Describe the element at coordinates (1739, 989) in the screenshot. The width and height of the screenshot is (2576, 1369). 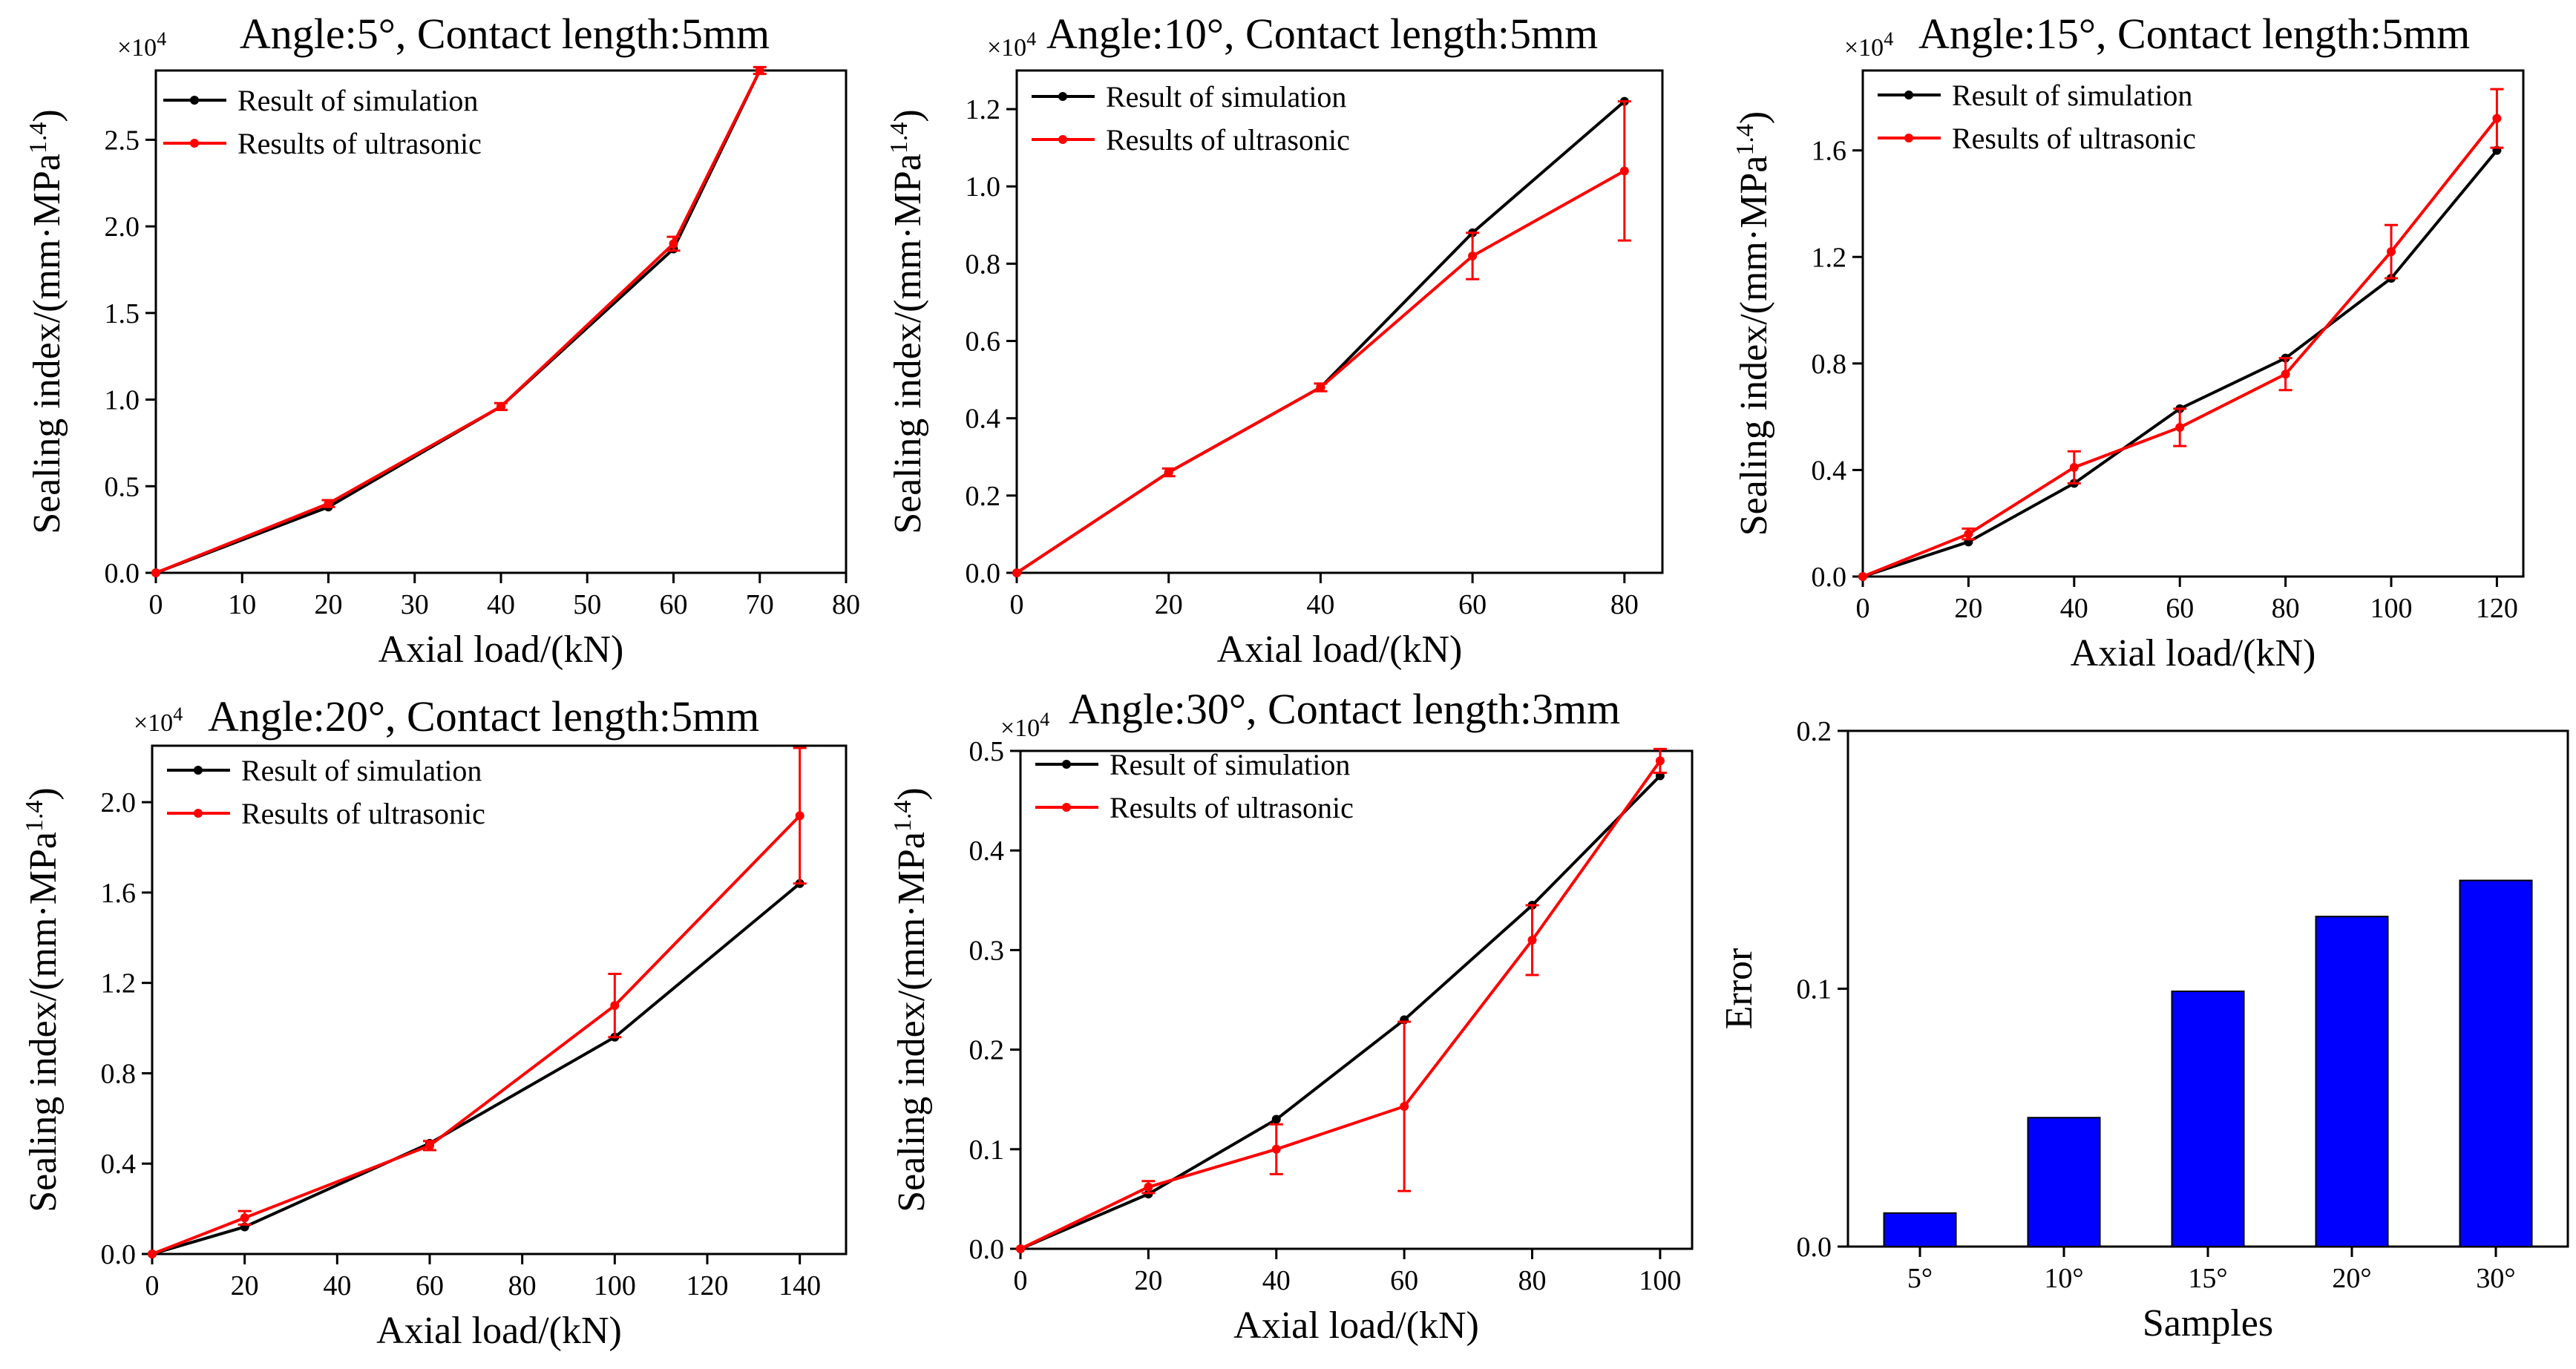
I see `y-axis-label: Error` at that location.